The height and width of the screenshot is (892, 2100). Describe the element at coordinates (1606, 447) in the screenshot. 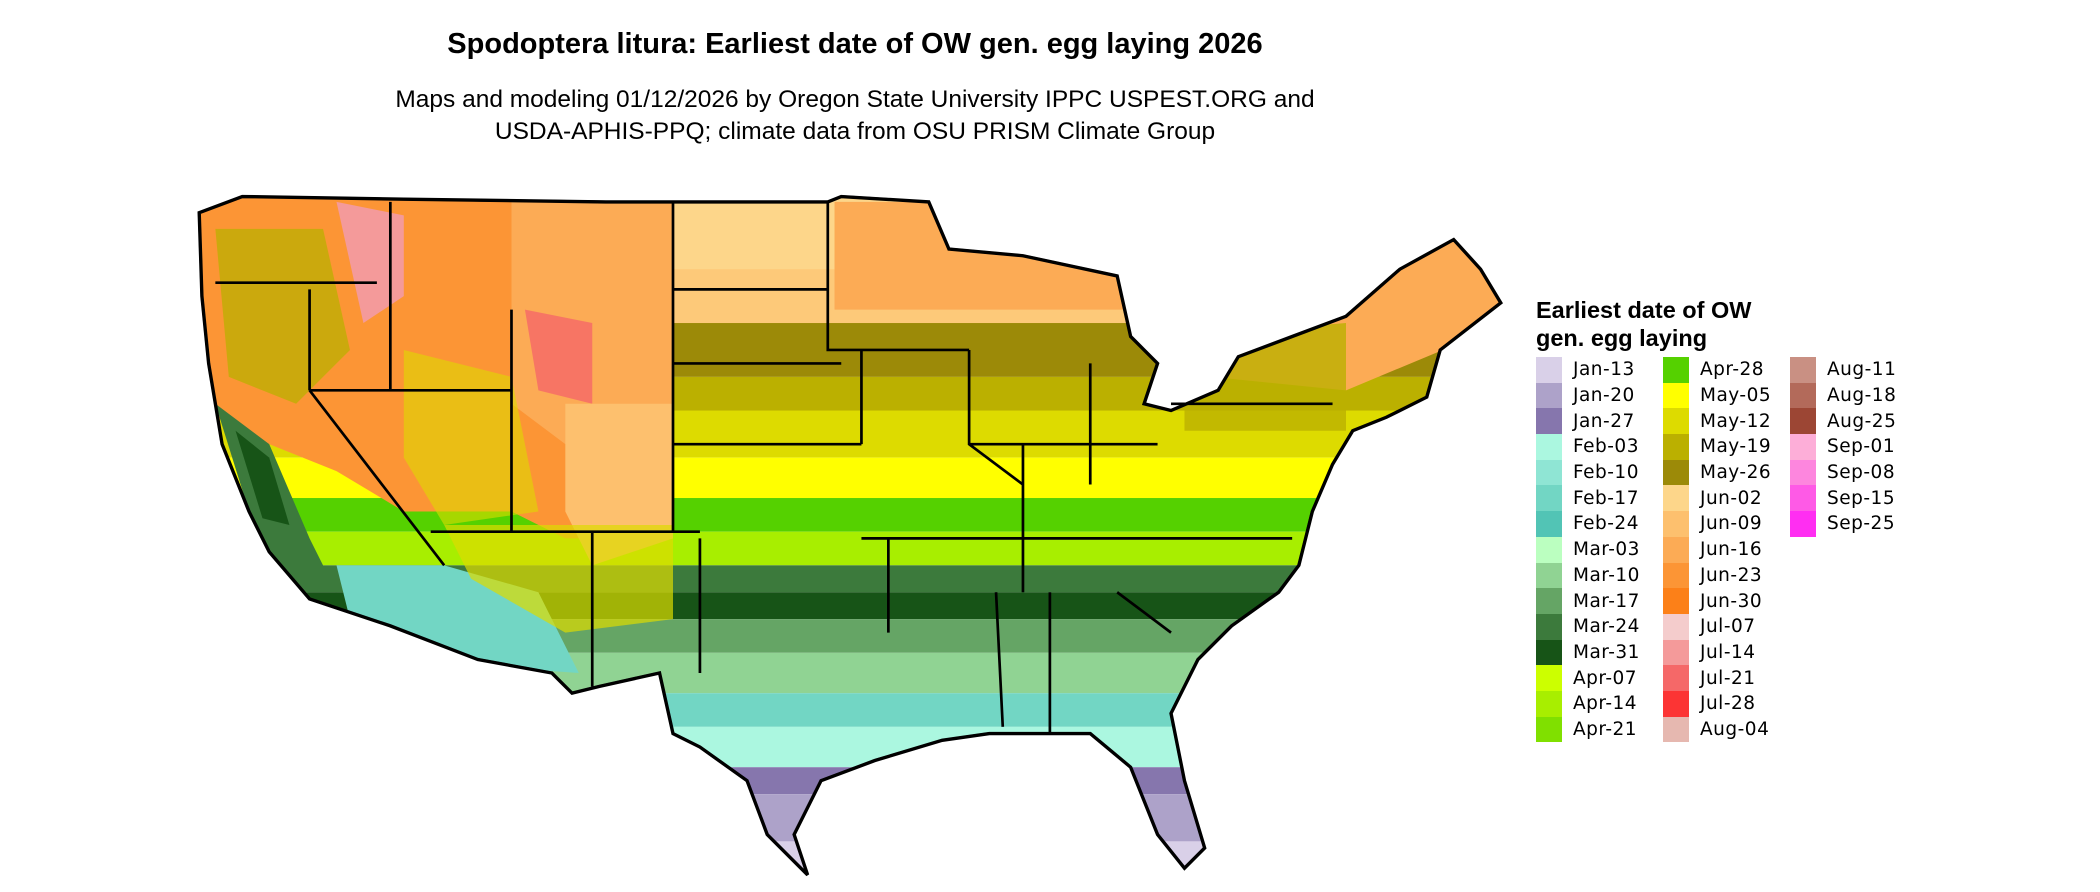

I see `legend-label: Feb-03` at that location.